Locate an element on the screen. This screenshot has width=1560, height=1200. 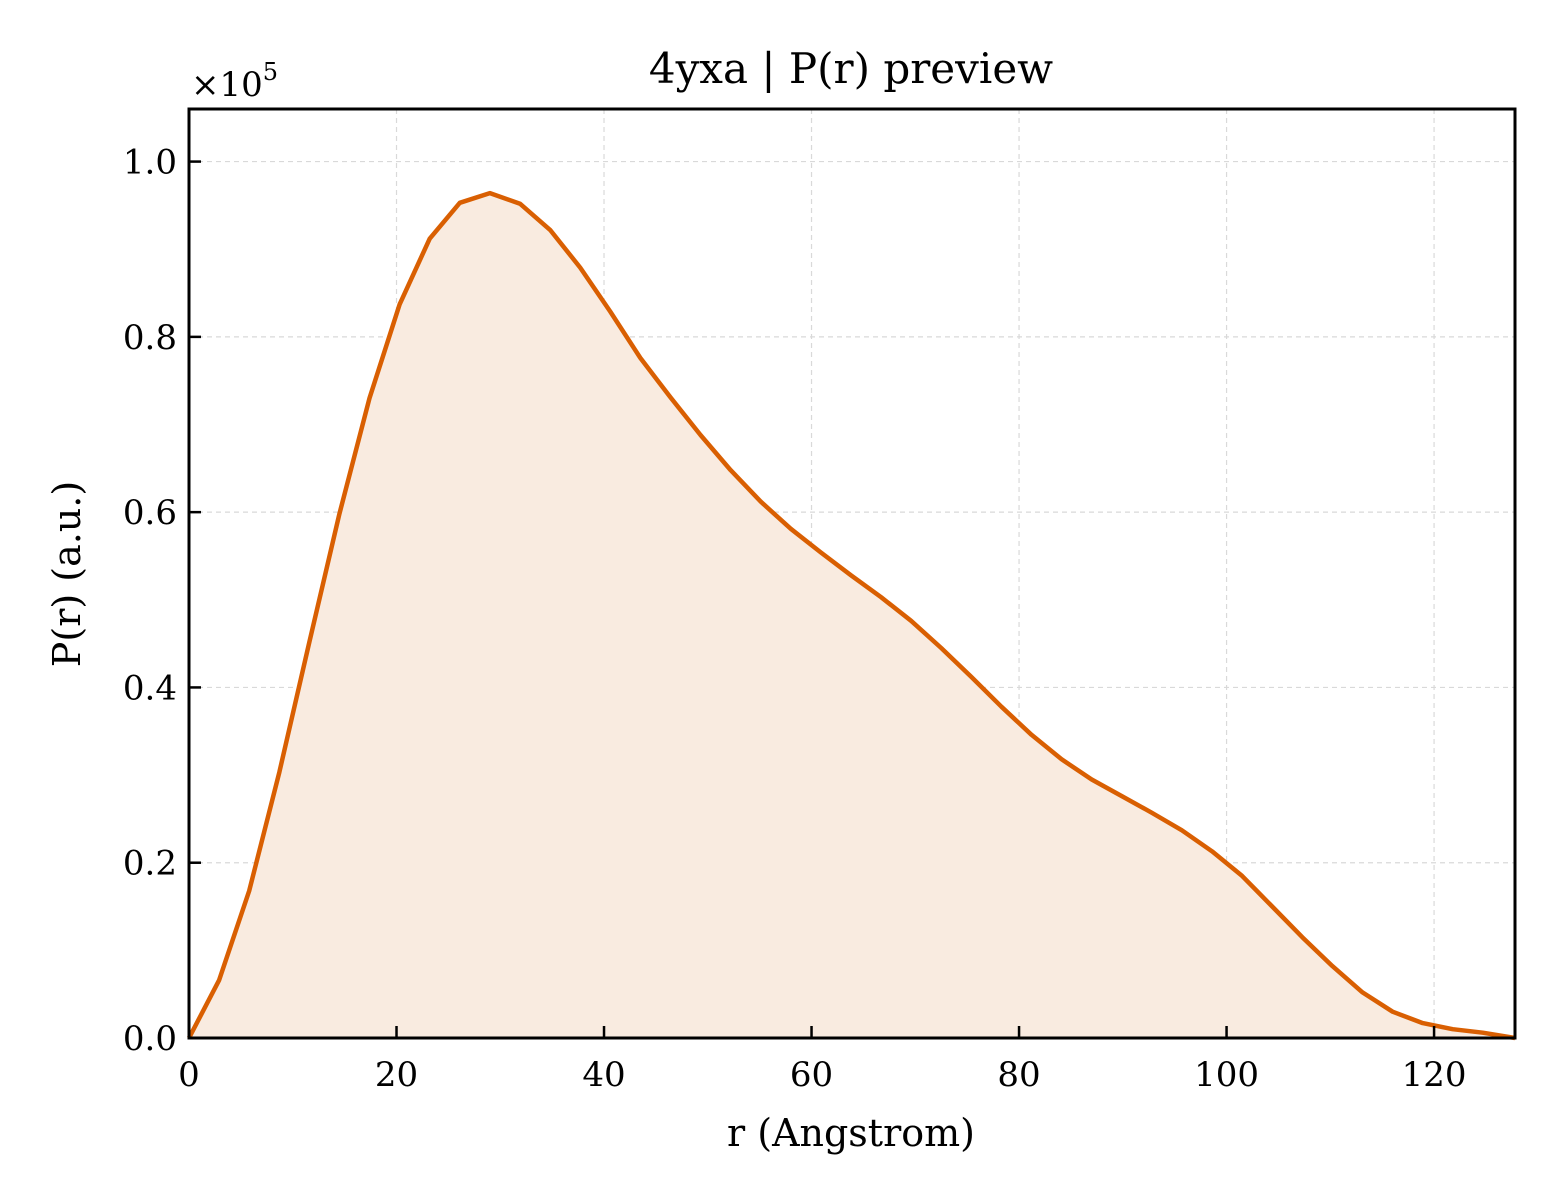
chart-title: 4yxa | P(r) preview is located at coordinates (851, 68).